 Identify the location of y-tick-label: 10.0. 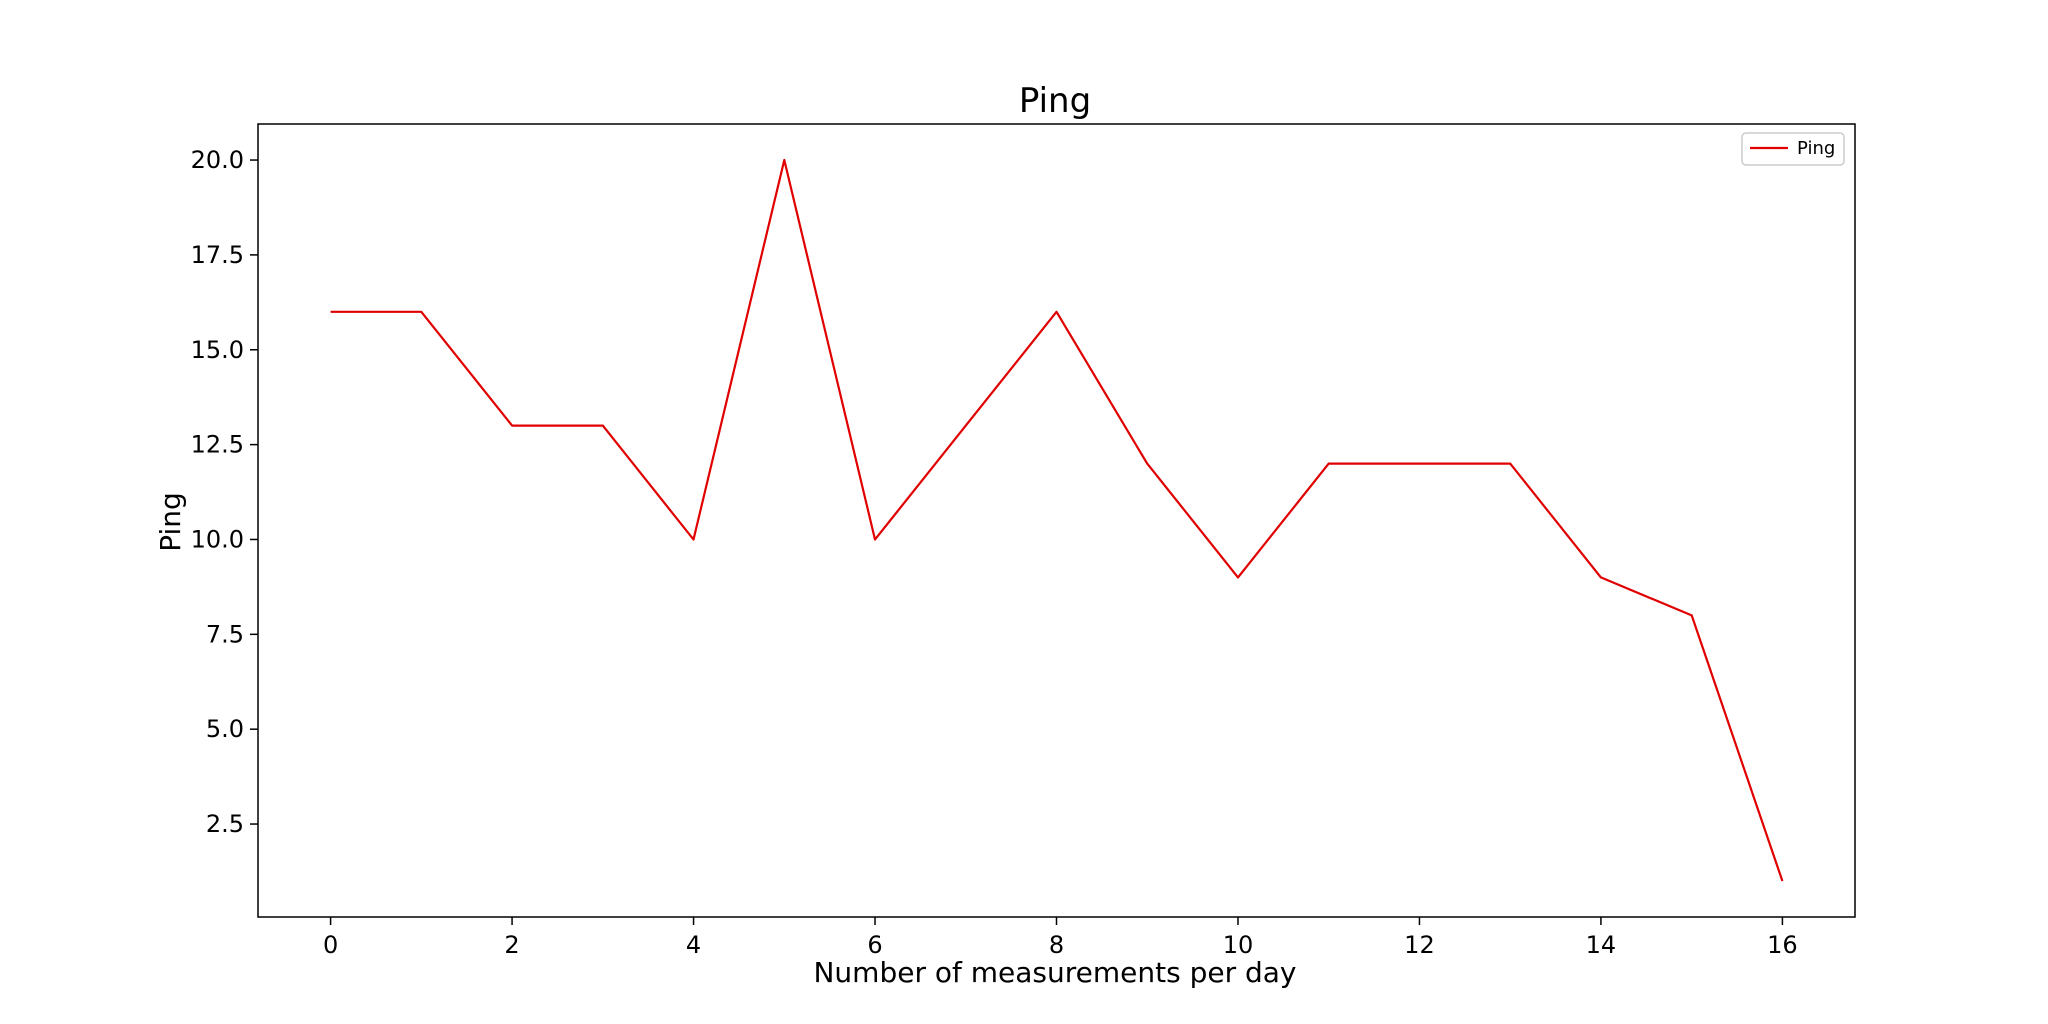
(217, 539).